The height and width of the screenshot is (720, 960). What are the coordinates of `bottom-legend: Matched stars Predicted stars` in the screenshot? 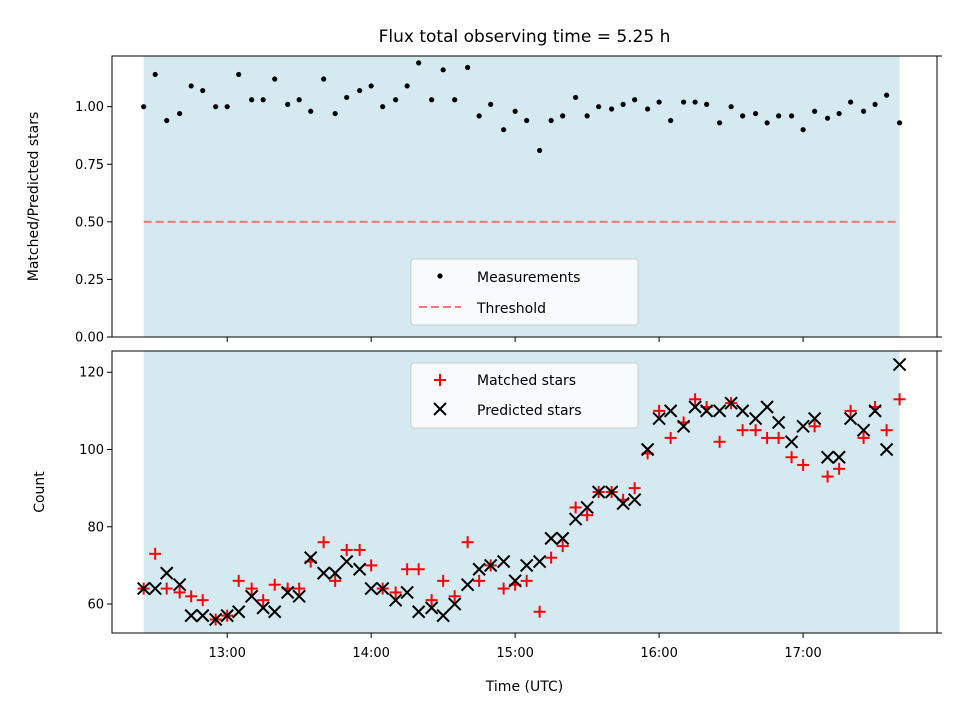 It's located at (524, 395).